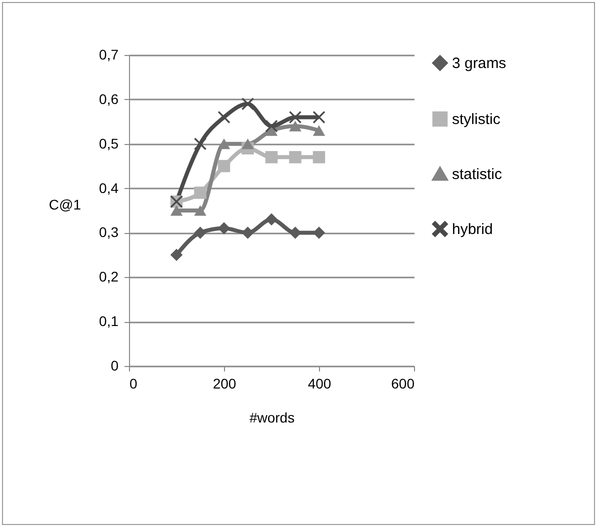 The height and width of the screenshot is (529, 599). What do you see at coordinates (109, 321) in the screenshot?
I see `y-tick-label: 0,1` at bounding box center [109, 321].